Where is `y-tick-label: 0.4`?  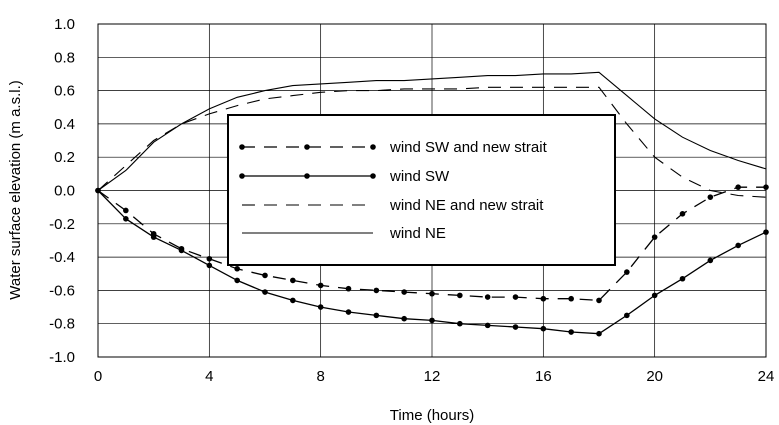 y-tick-label: 0.4 is located at coordinates (64, 124).